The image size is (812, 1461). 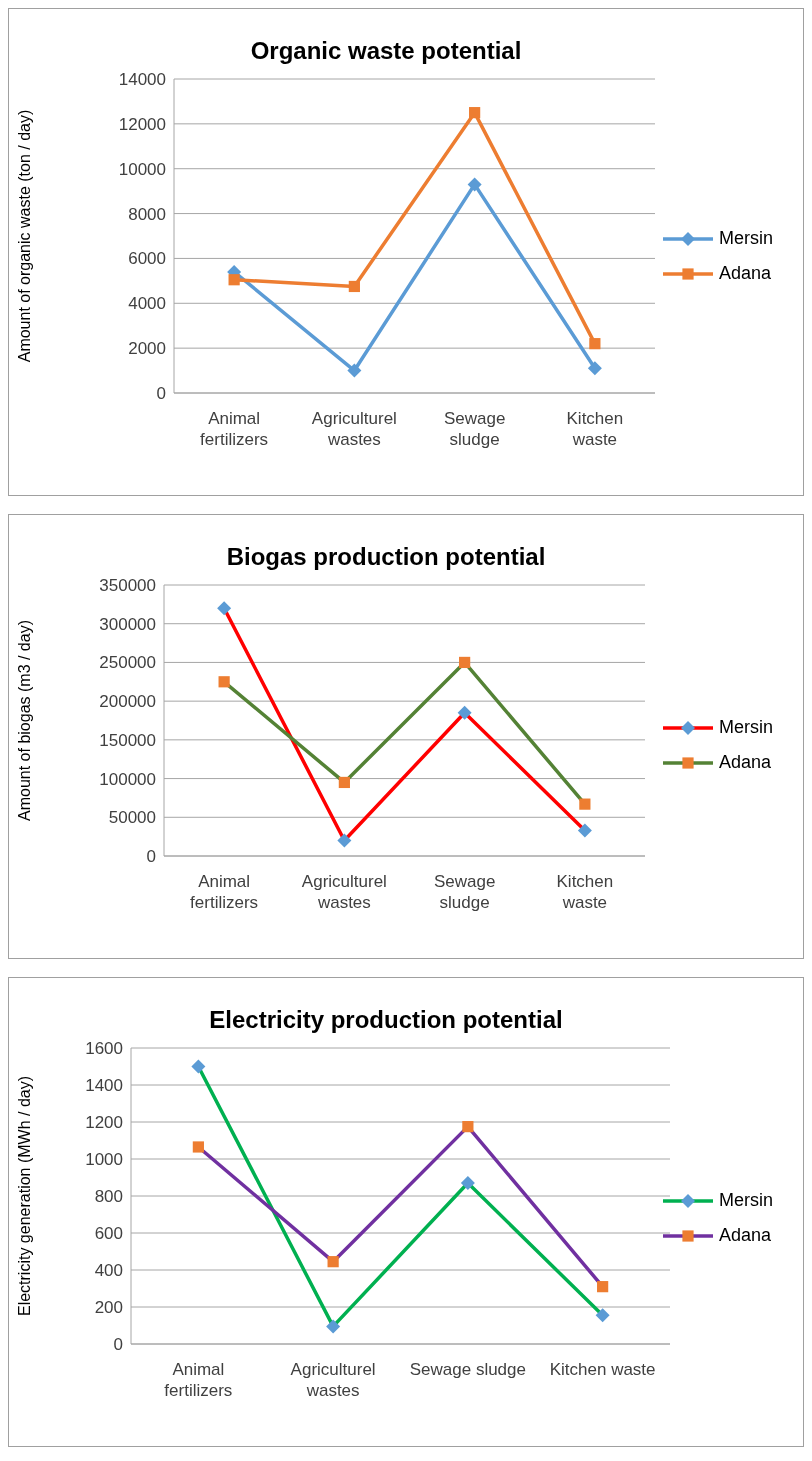 I want to click on y-tick-label: 6000, so click(x=147, y=259).